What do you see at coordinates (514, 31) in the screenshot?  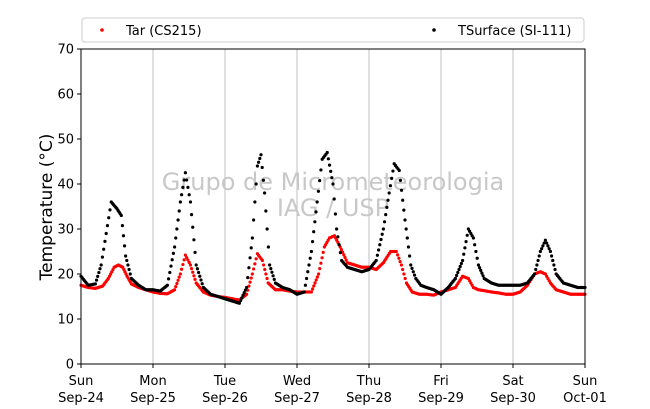 I see `legend-label-tsurface: TSurface (SI-111)` at bounding box center [514, 31].